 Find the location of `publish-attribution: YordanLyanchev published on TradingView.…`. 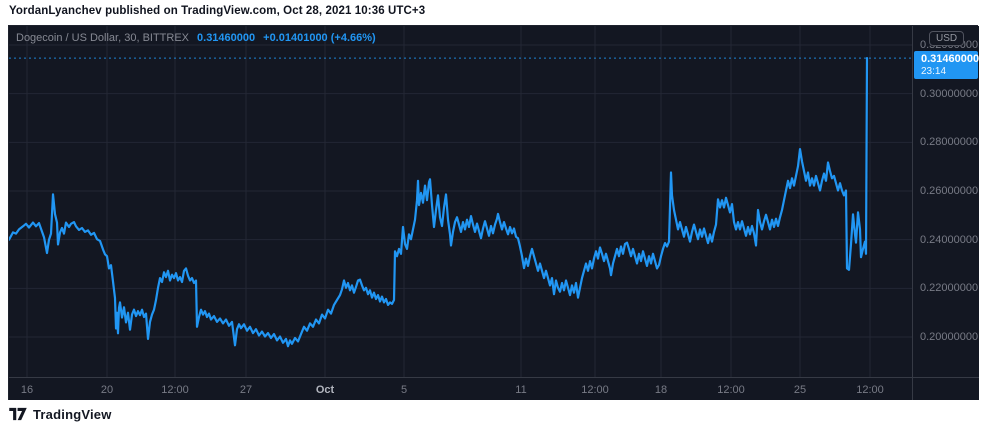

publish-attribution: YordanLyanchev published on TradingView.… is located at coordinates (217, 11).